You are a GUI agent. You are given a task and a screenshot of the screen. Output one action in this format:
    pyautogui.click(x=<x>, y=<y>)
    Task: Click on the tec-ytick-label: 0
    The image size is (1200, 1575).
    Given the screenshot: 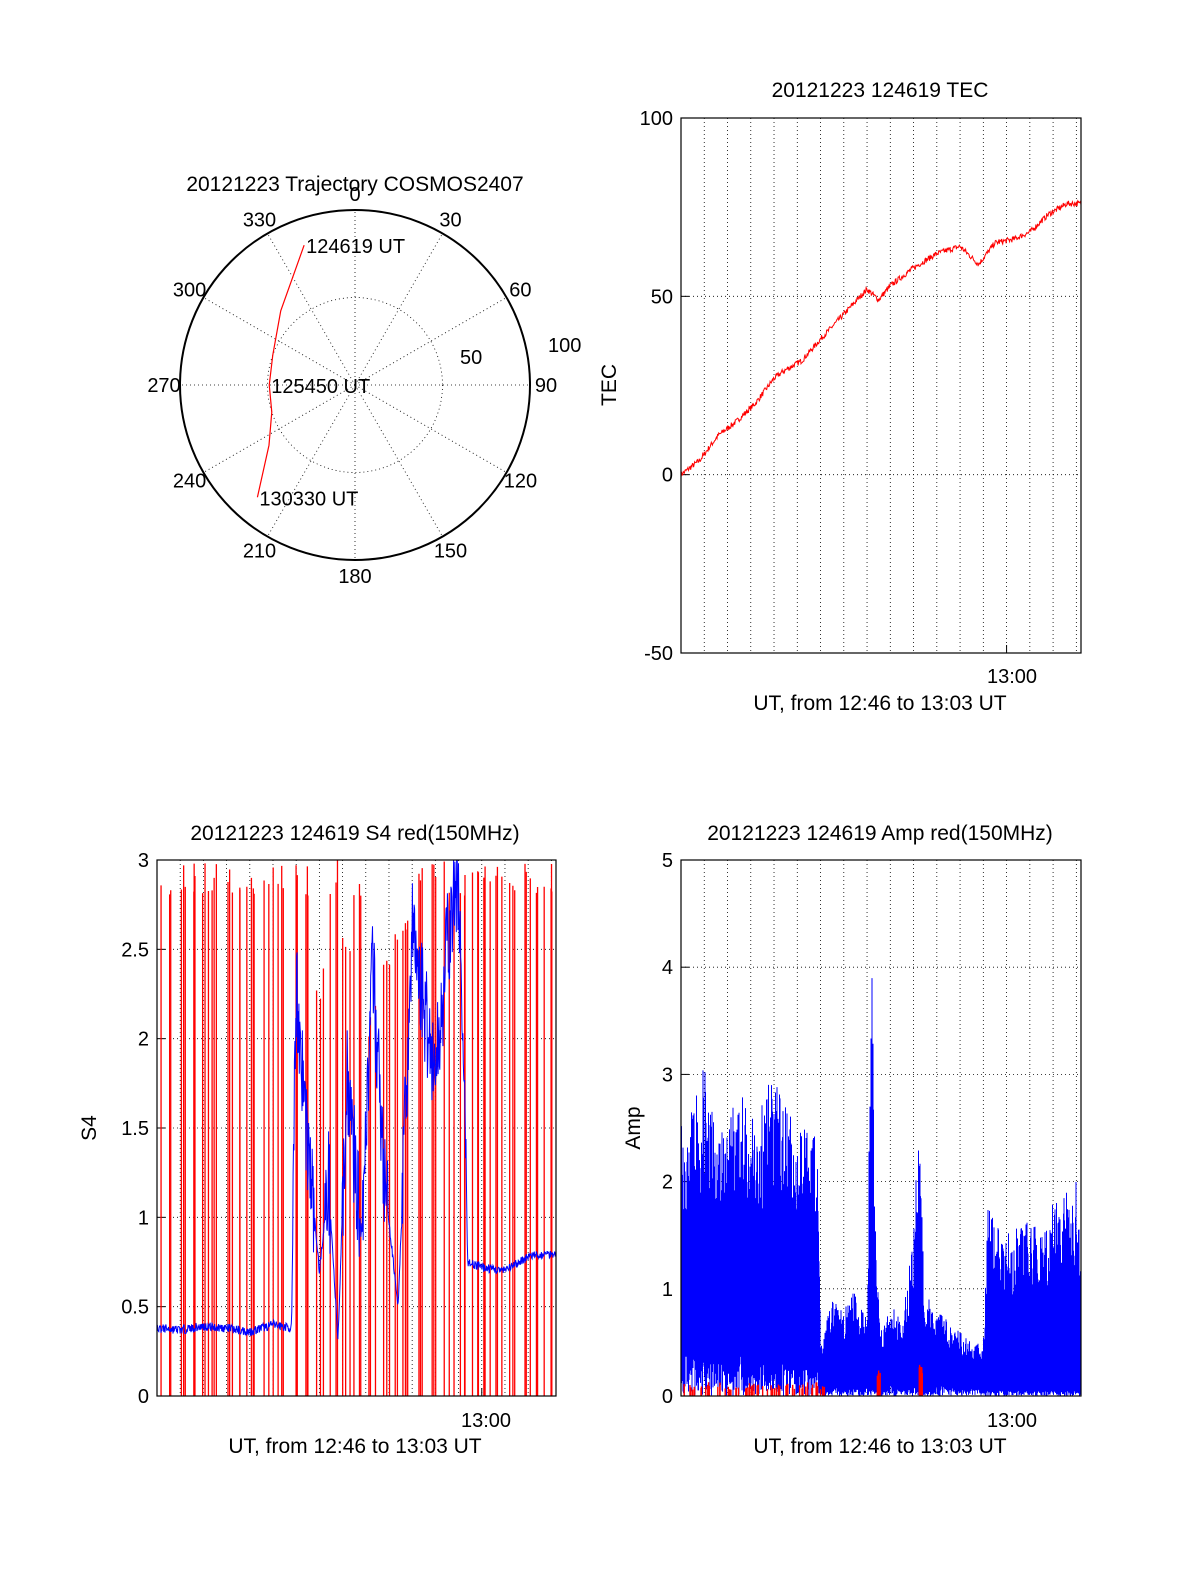 What is the action you would take?
    pyautogui.click(x=667, y=476)
    